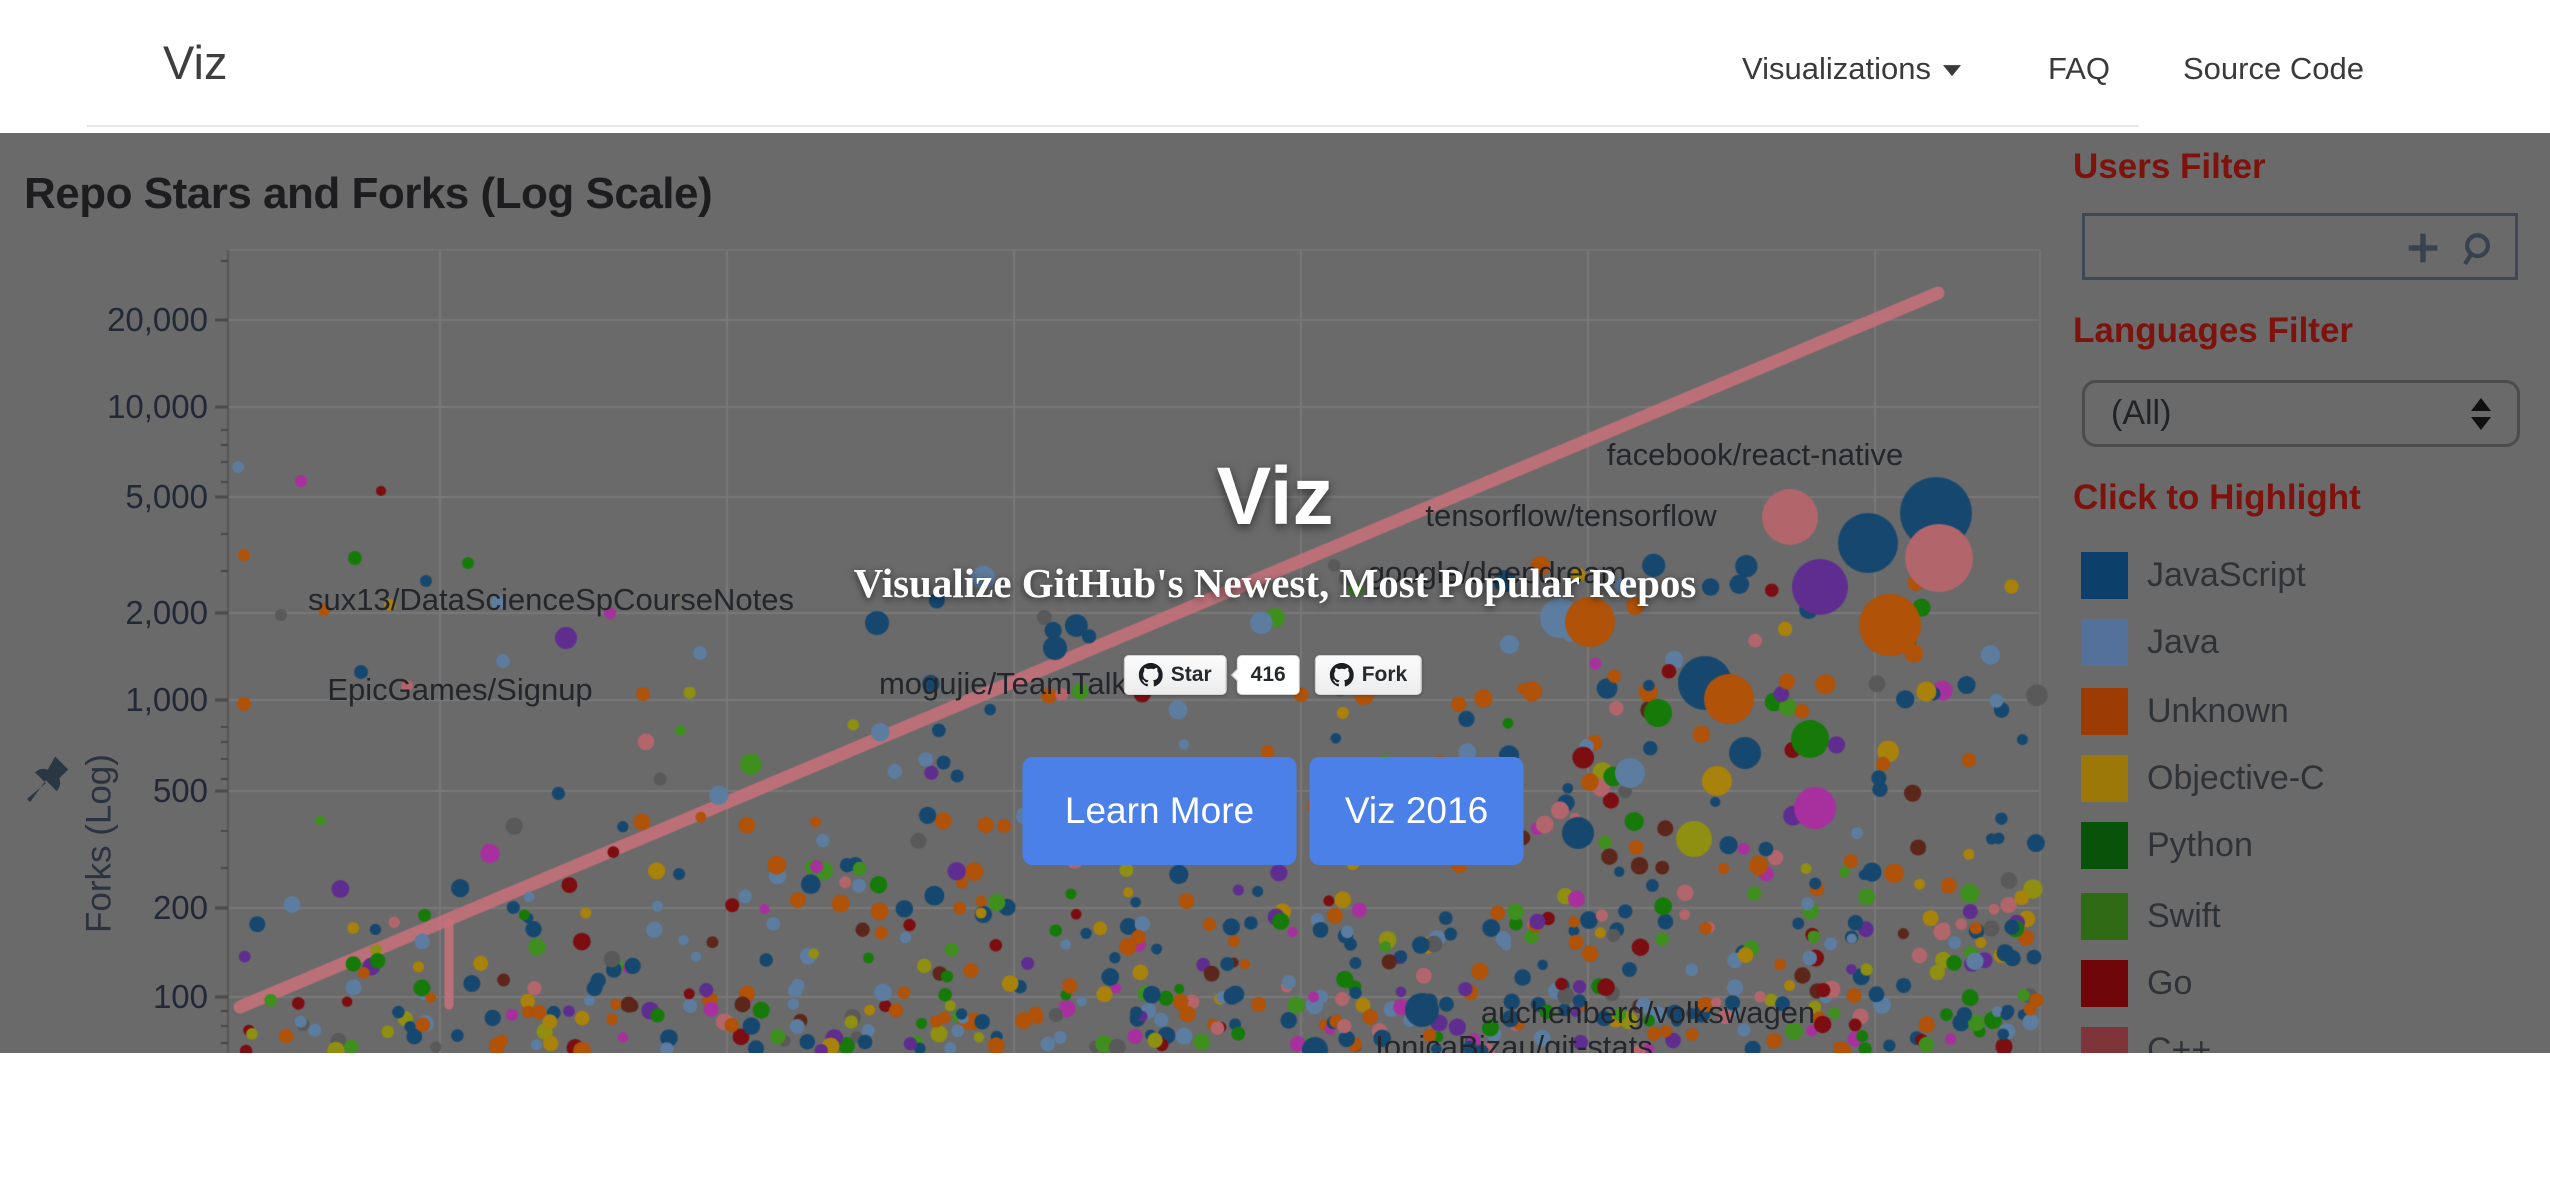 This screenshot has width=2550, height=1190. Describe the element at coordinates (166, 496) in the screenshot. I see `y-tick-label: 5,000` at that location.